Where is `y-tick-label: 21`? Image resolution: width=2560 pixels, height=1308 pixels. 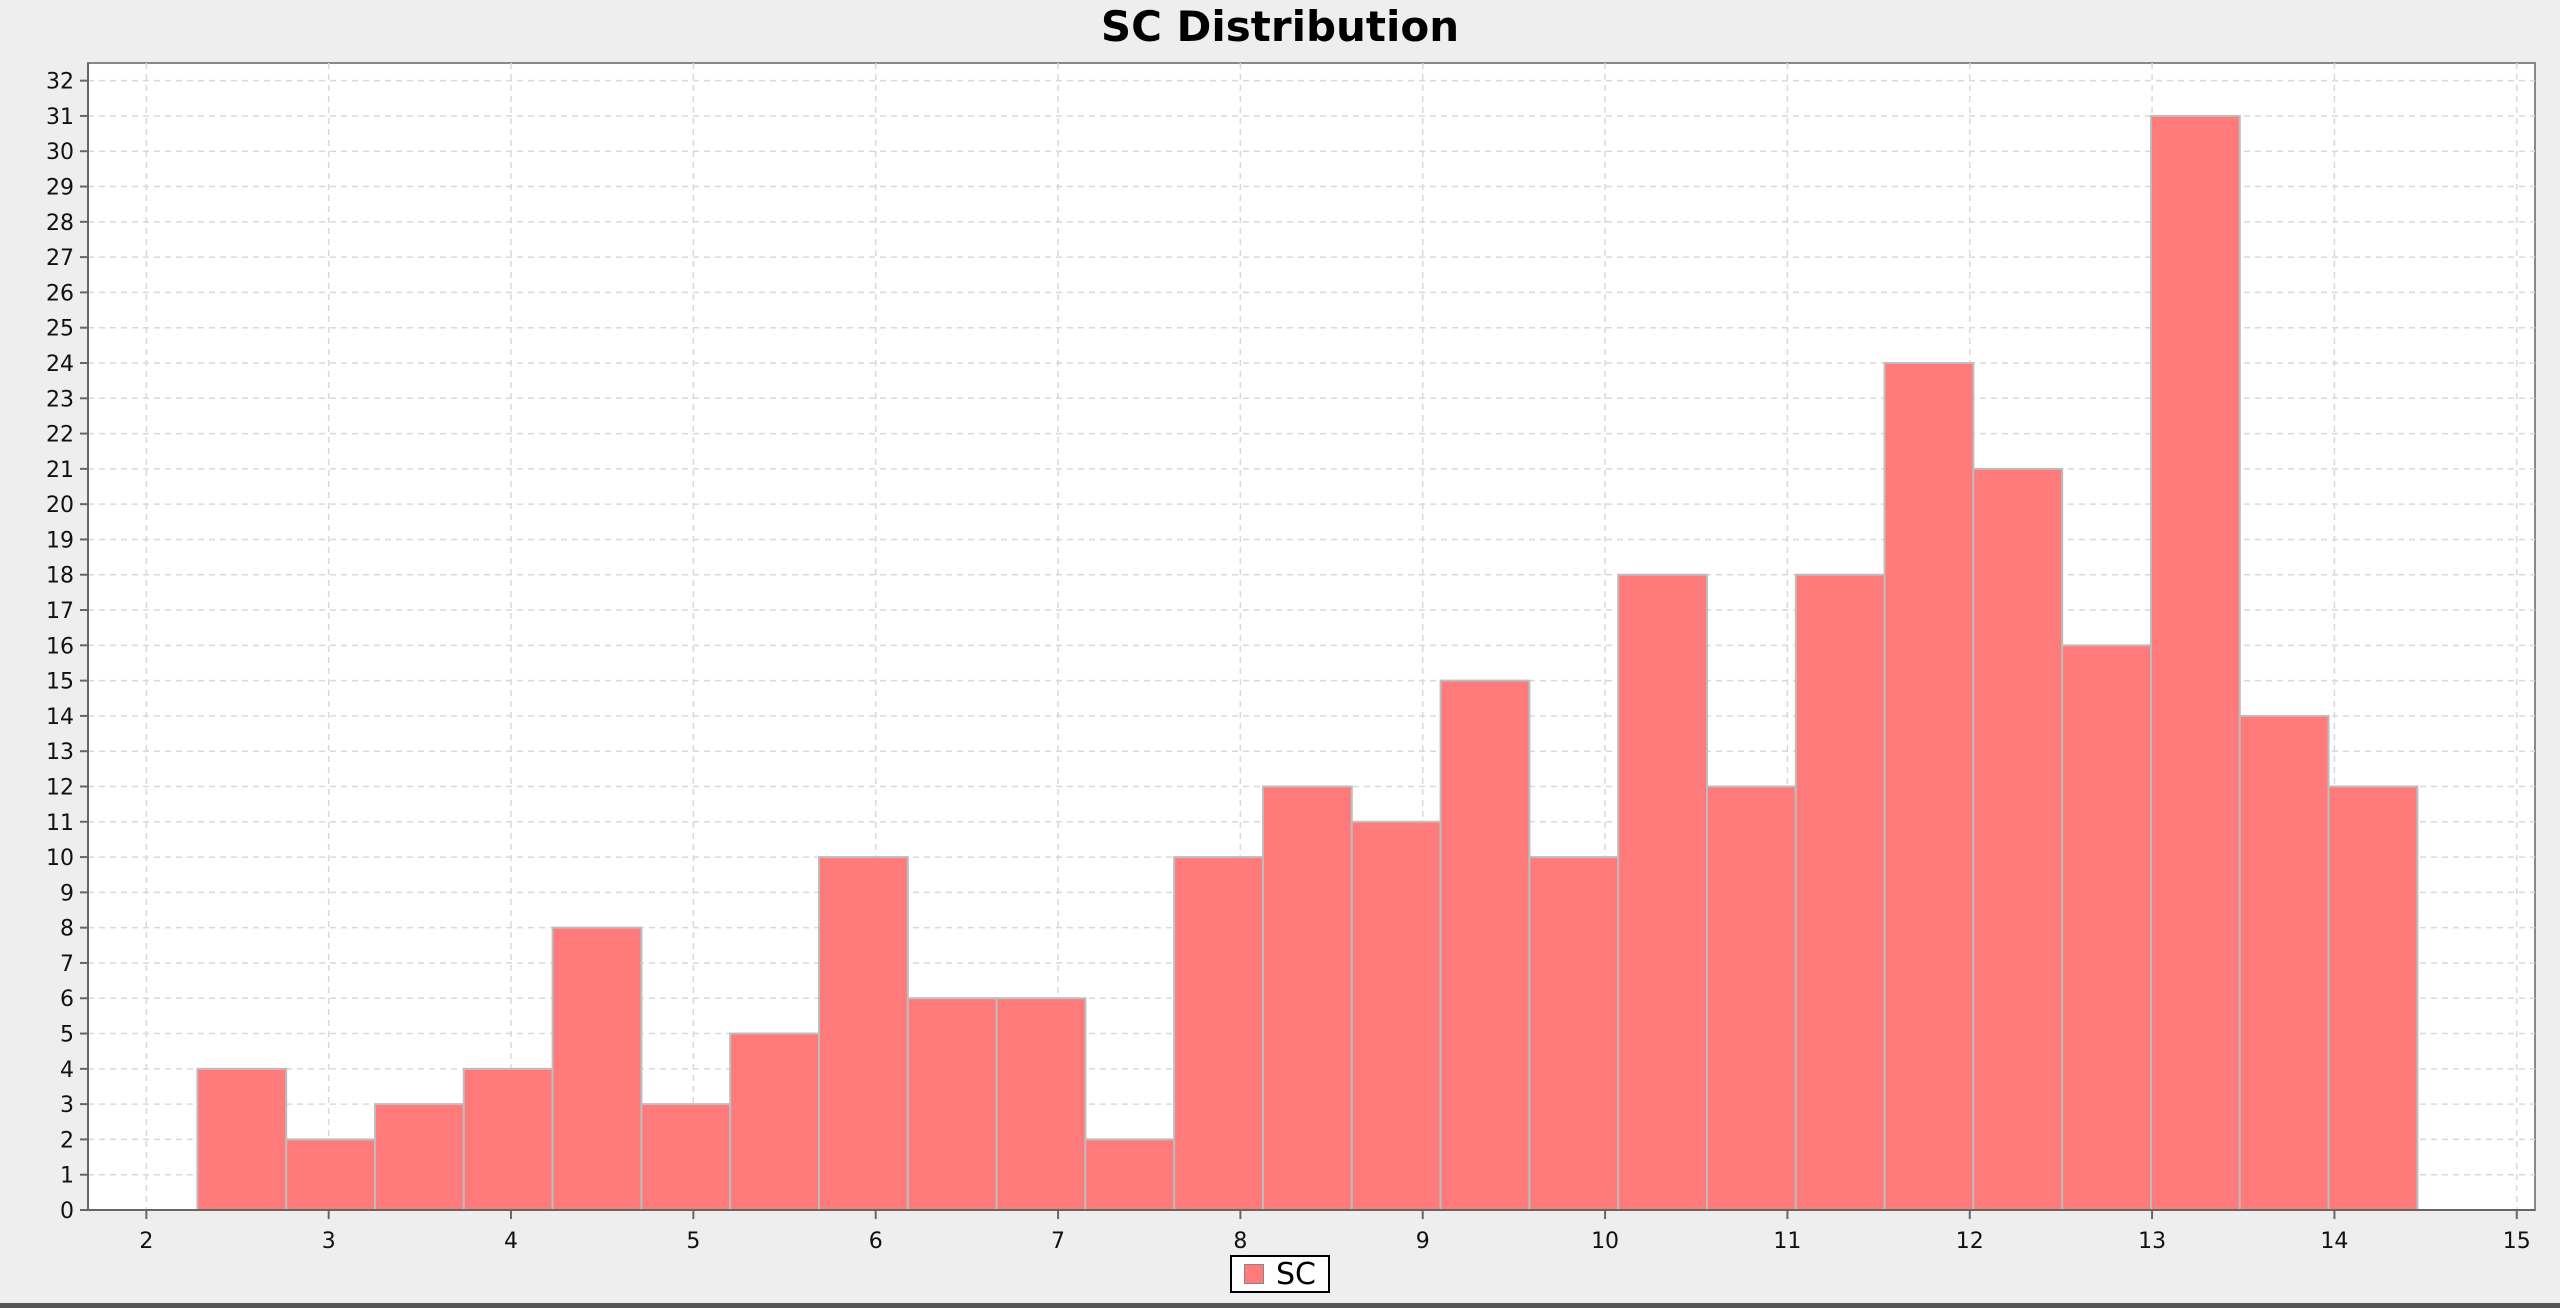
y-tick-label: 21 is located at coordinates (60, 470).